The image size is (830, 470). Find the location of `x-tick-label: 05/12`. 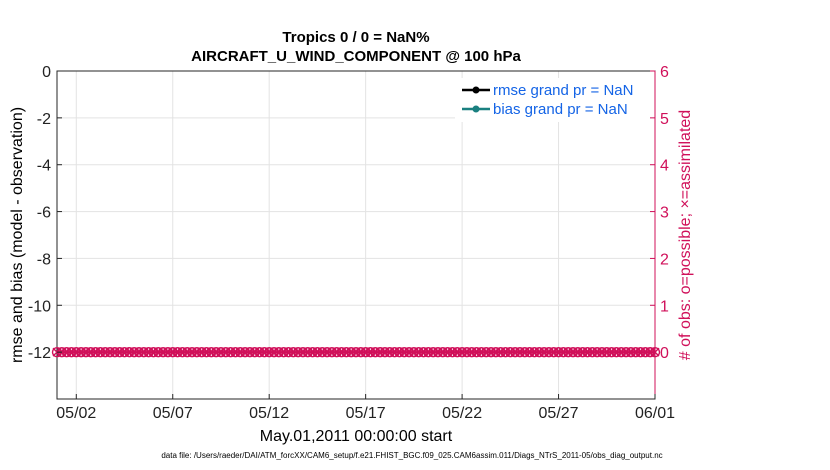

x-tick-label: 05/12 is located at coordinates (269, 413).